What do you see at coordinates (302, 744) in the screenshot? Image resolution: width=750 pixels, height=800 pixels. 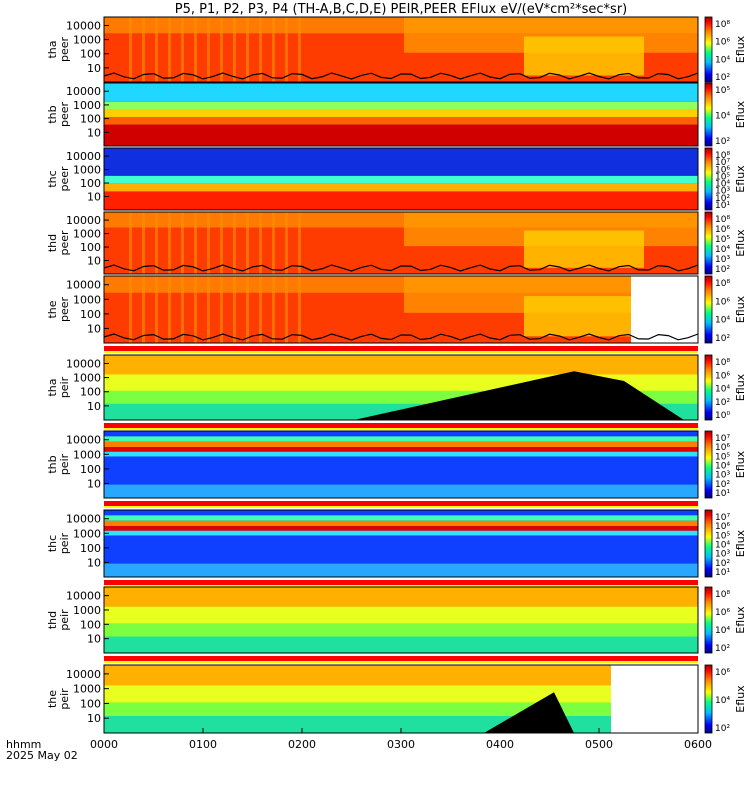 I see `x-tick-label: 0200` at bounding box center [302, 744].